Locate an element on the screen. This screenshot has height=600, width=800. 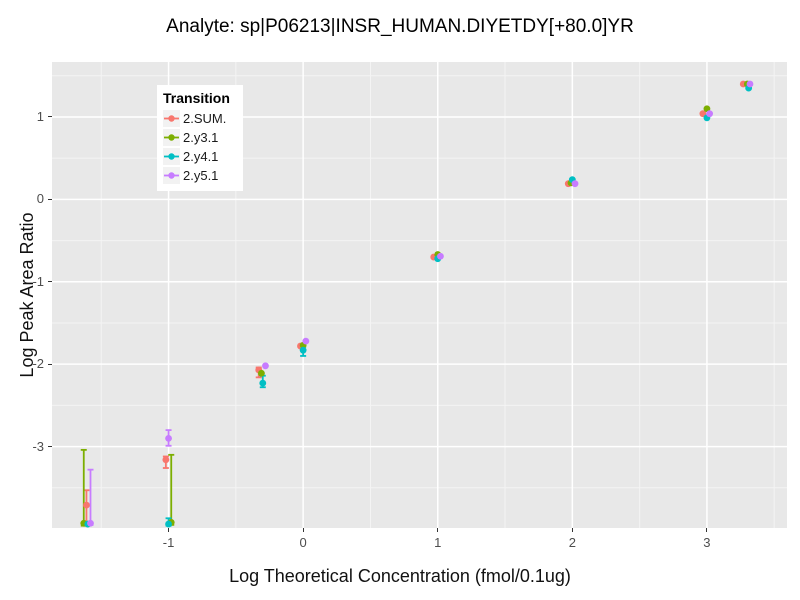
y-tick-label: 0 is located at coordinates (40, 199).